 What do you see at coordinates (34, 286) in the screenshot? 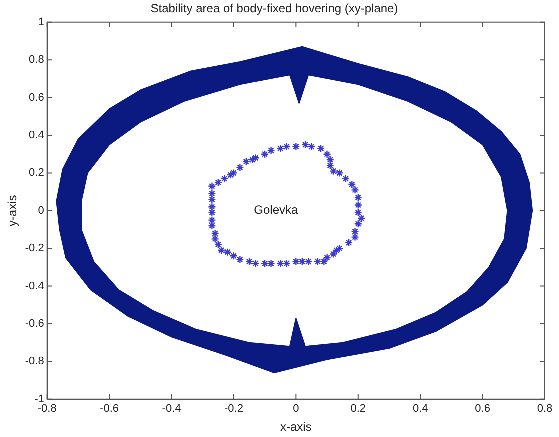
I see `y-tick-label: -0.4` at bounding box center [34, 286].